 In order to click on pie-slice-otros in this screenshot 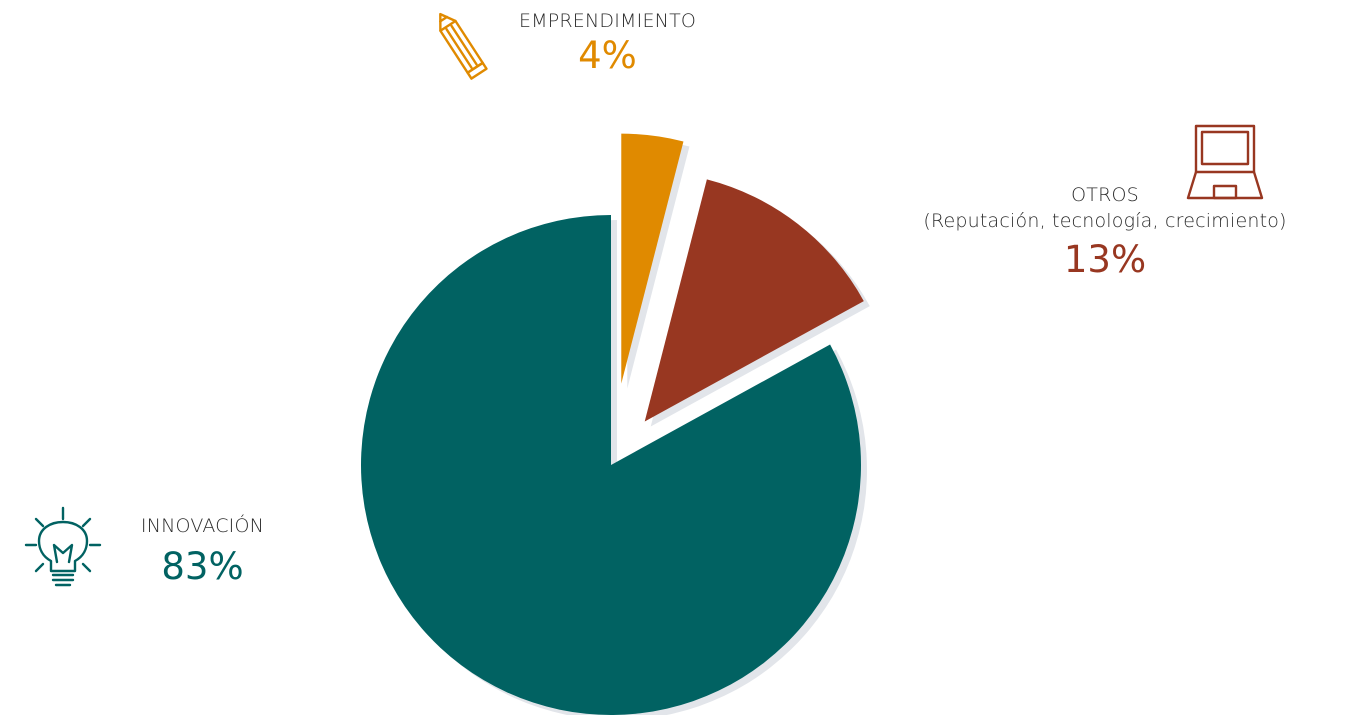, I will do `click(754, 300)`.